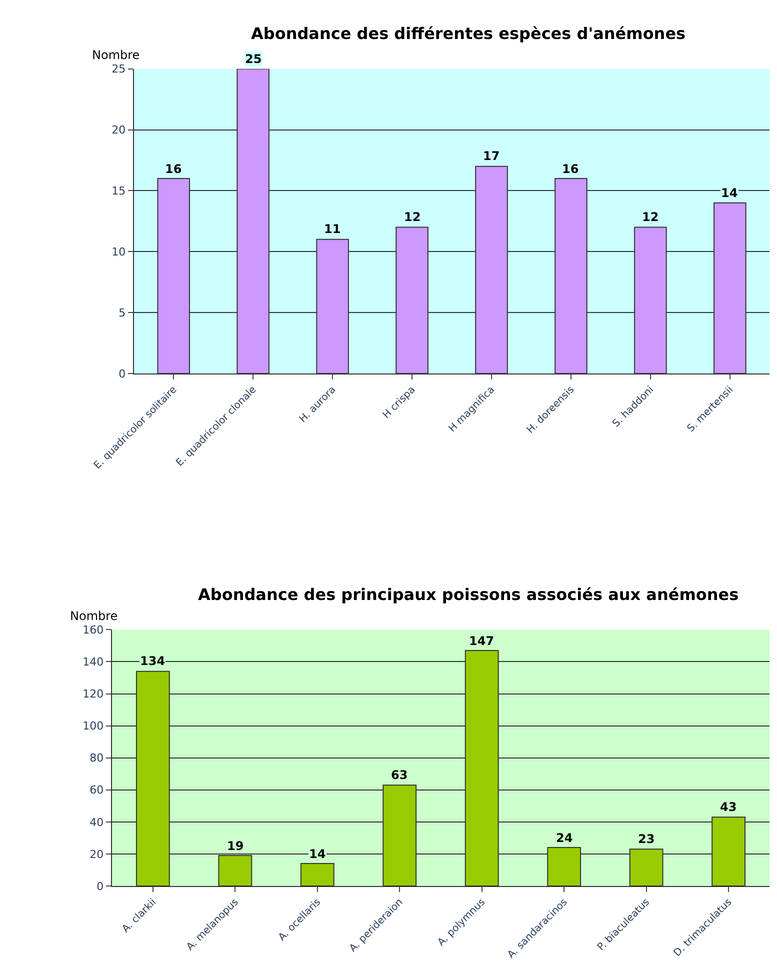  Describe the element at coordinates (399, 775) in the screenshot. I see `data-label: 63` at that location.